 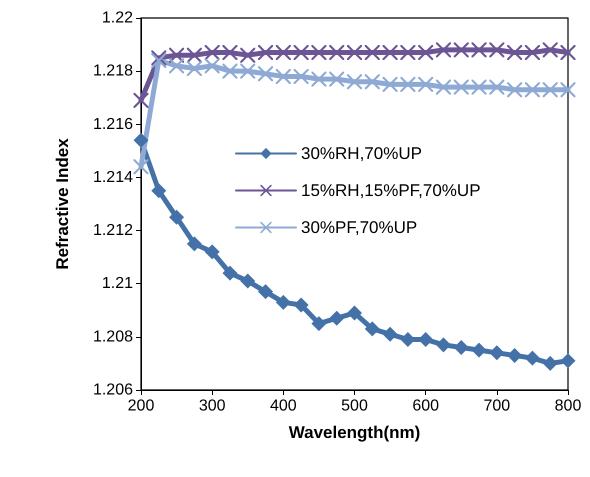 What do you see at coordinates (359, 227) in the screenshot?
I see `legend-label: 30%PF,70%UP` at bounding box center [359, 227].